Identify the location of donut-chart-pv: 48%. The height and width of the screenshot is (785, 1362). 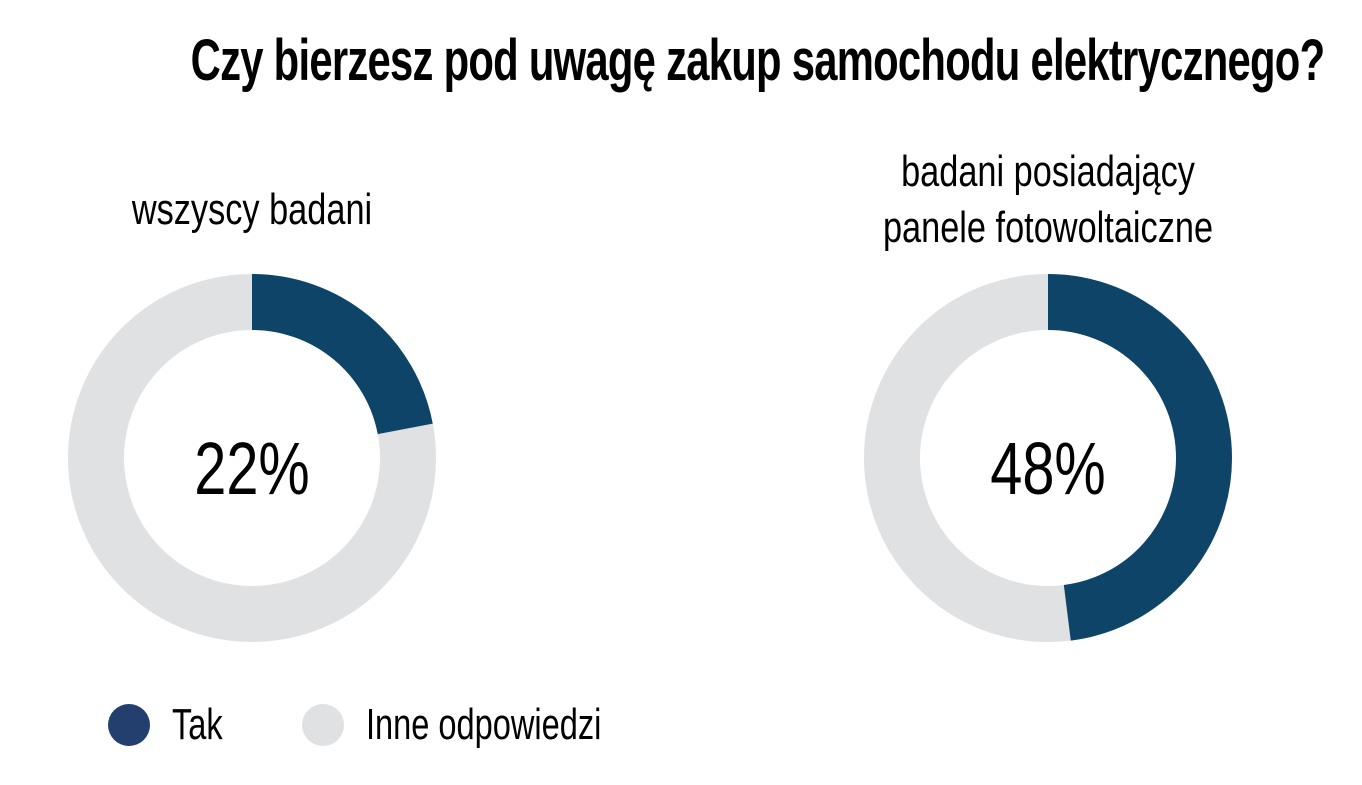
(1048, 458).